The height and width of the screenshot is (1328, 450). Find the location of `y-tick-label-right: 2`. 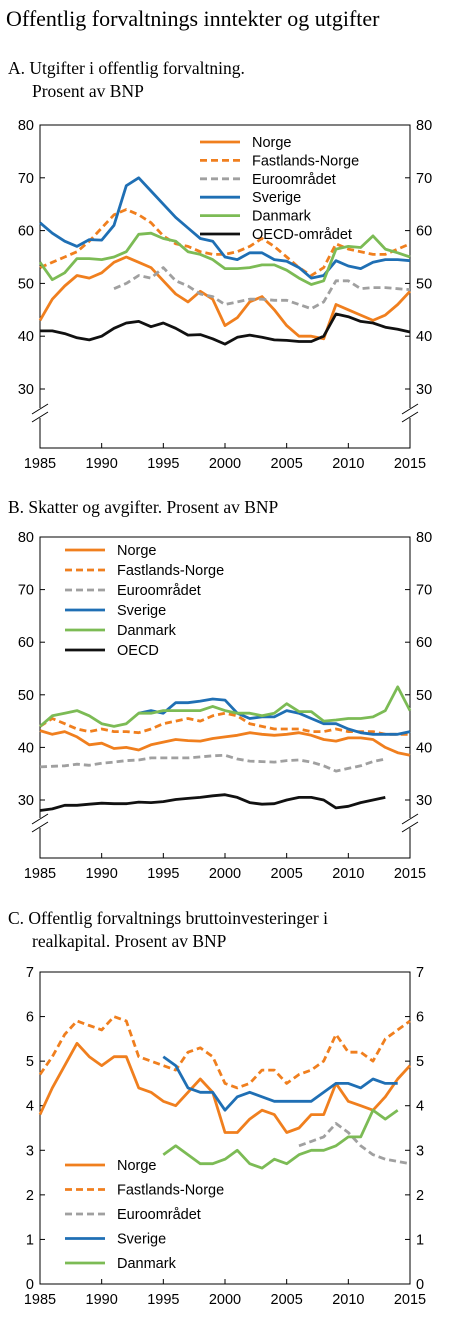

y-tick-label-right: 2 is located at coordinates (420, 1196).